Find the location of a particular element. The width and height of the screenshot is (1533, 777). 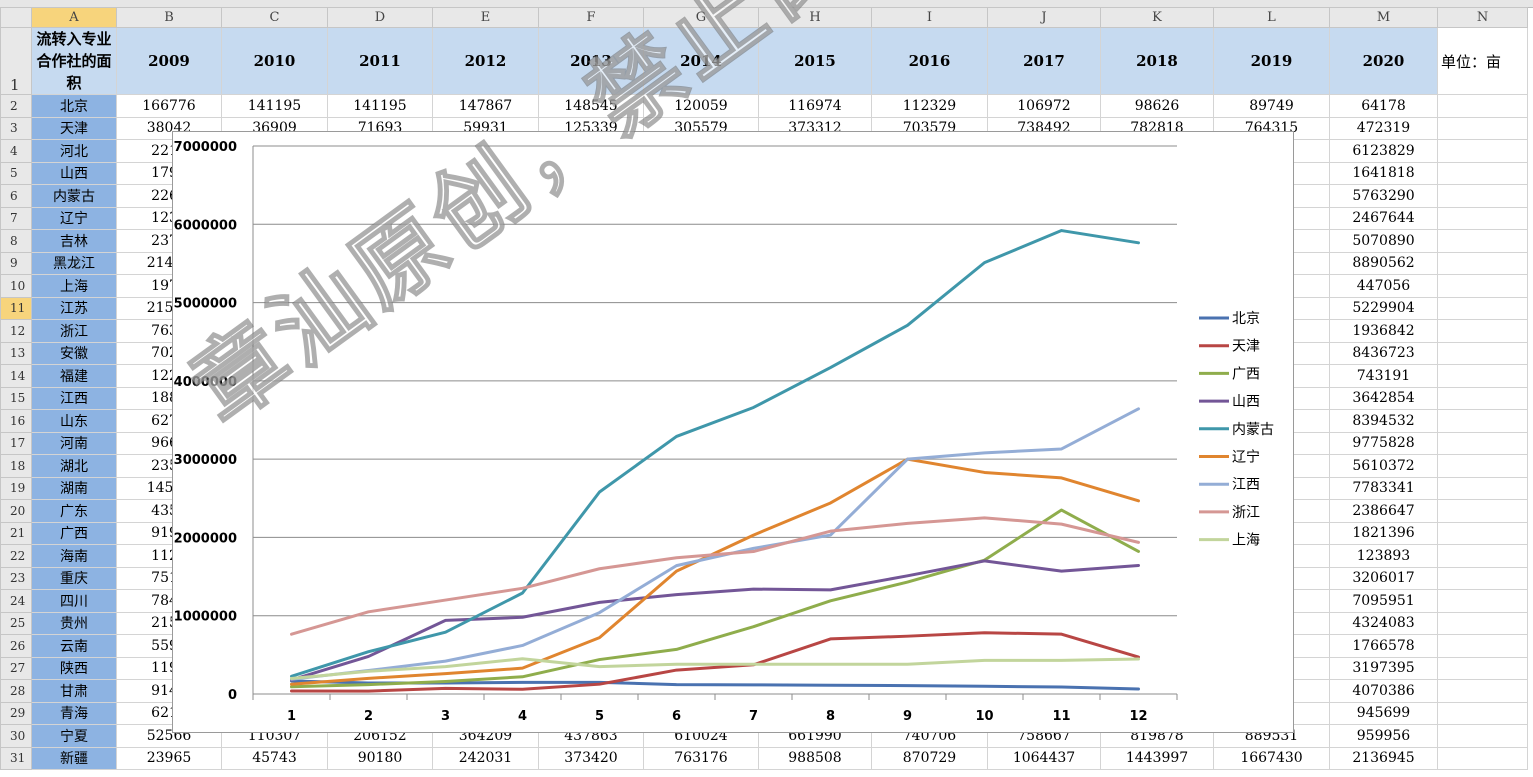

province-cell: 上海 is located at coordinates (74, 286).